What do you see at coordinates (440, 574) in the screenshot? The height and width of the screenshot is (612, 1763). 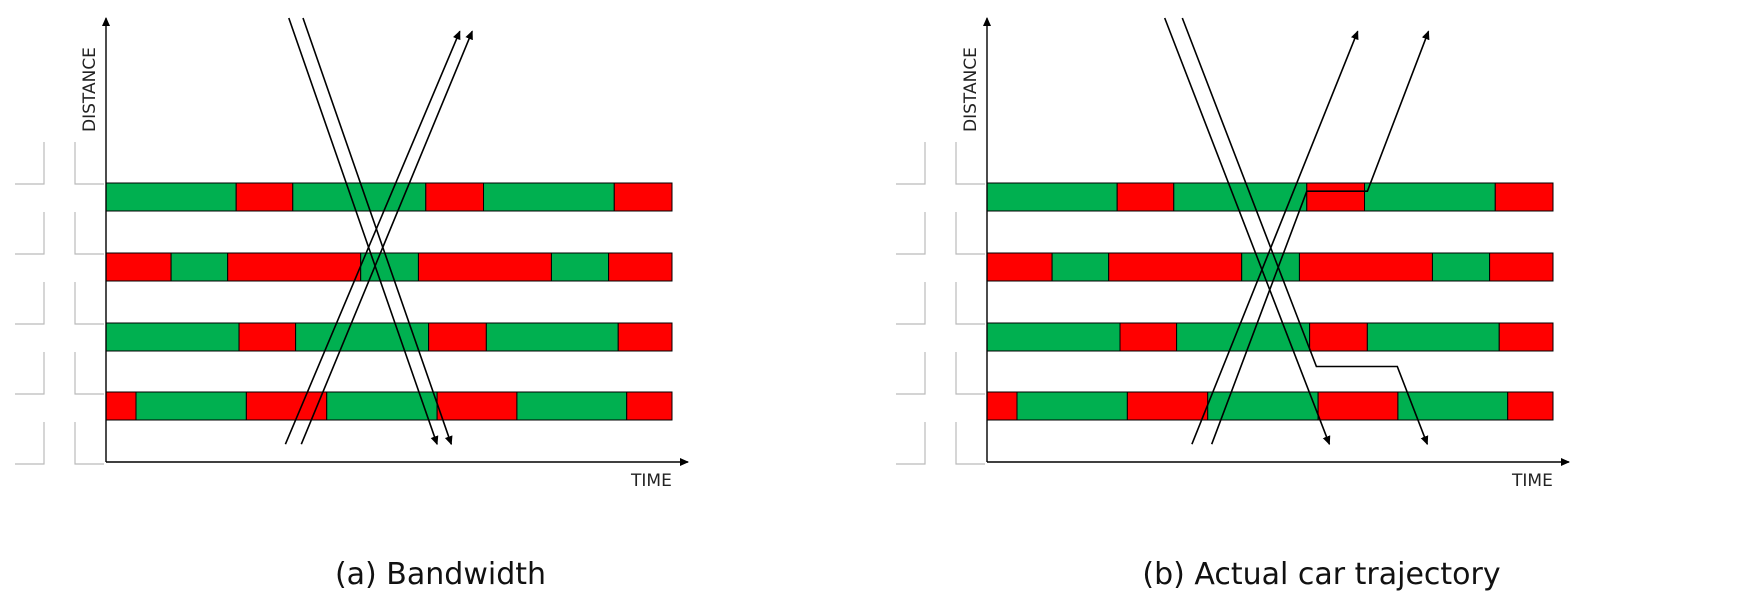 I see `caption-bandwidth: (a) Bandwidth` at bounding box center [440, 574].